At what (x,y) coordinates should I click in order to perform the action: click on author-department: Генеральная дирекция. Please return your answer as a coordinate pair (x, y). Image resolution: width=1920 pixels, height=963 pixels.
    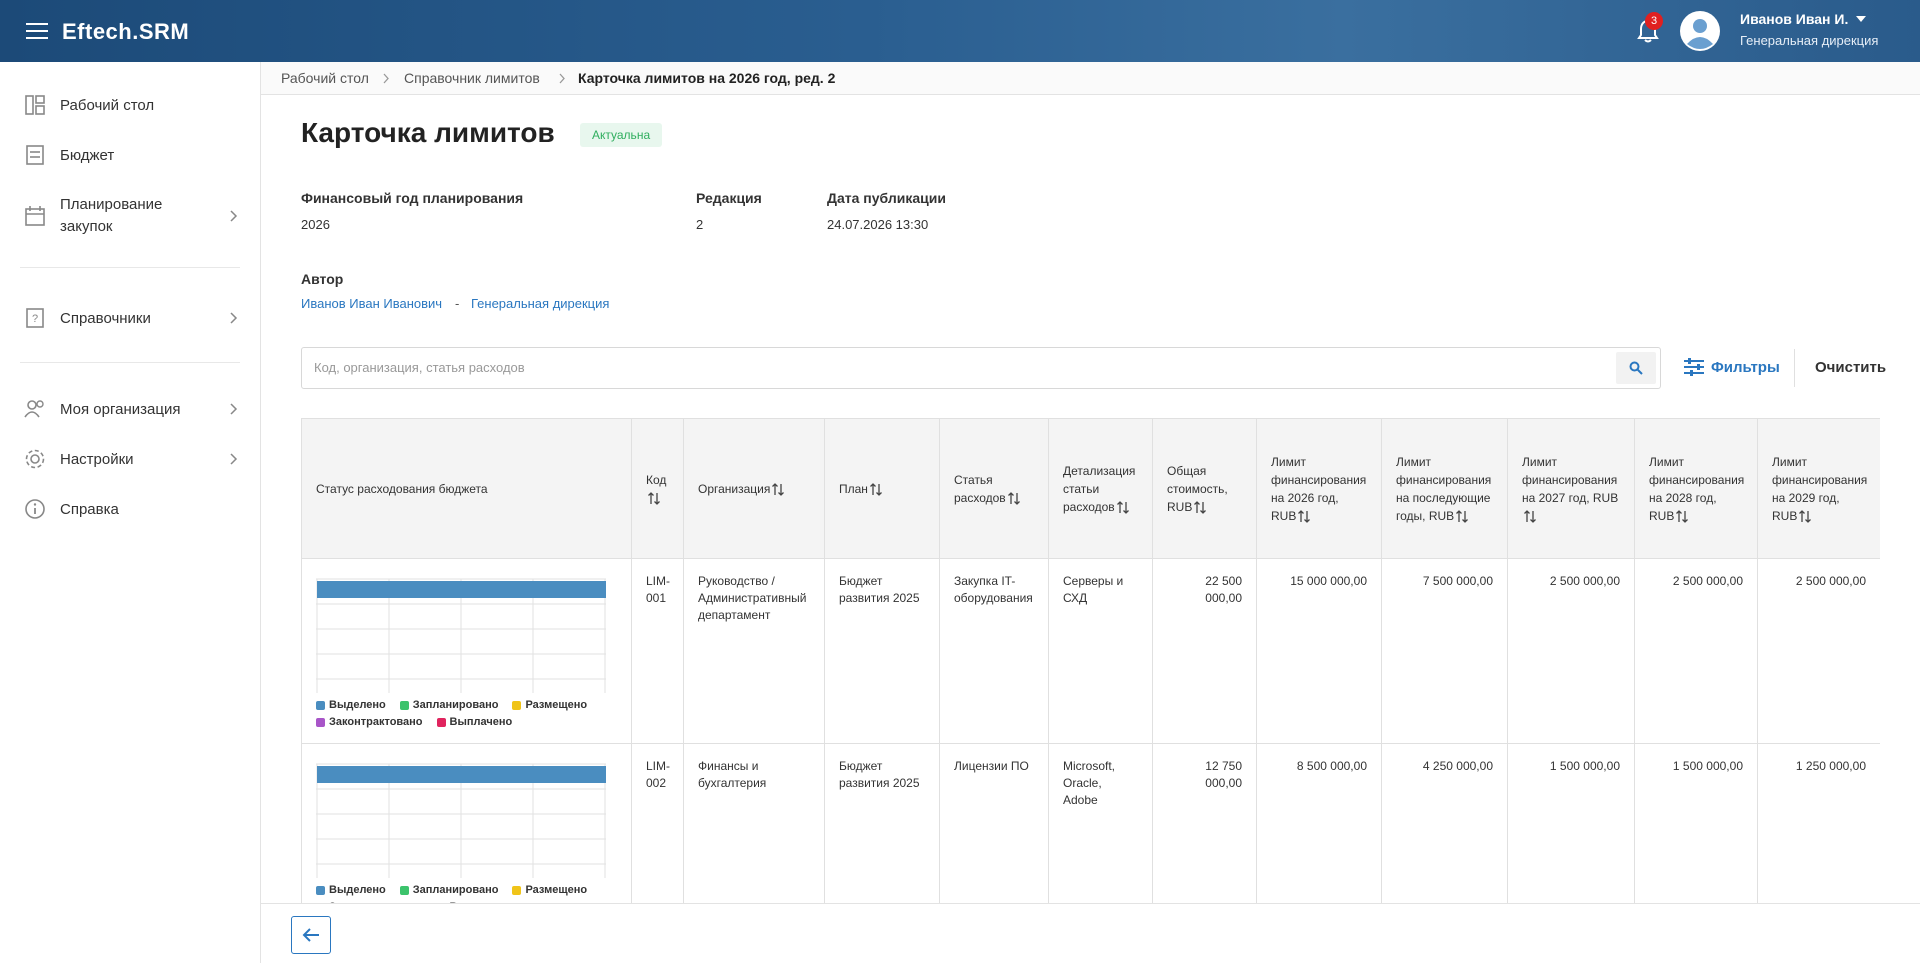
    Looking at the image, I should click on (540, 303).